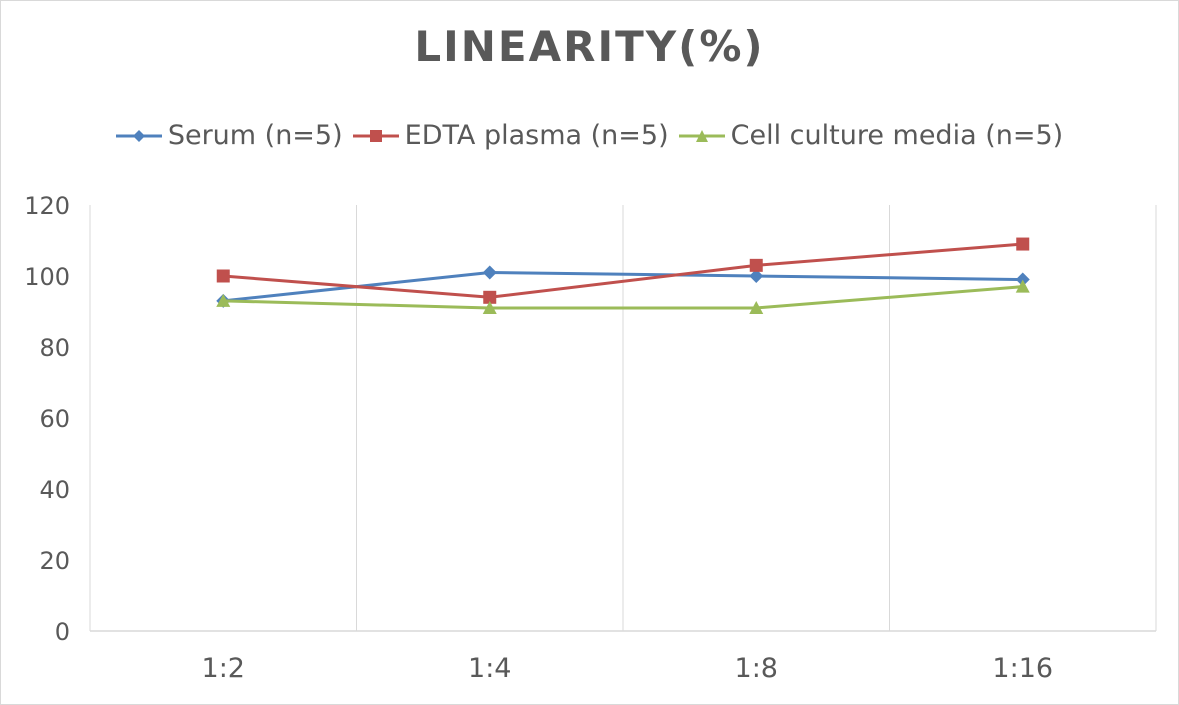  I want to click on legend-item-edta-plasma: EDTA plasma (n=5), so click(510, 135).